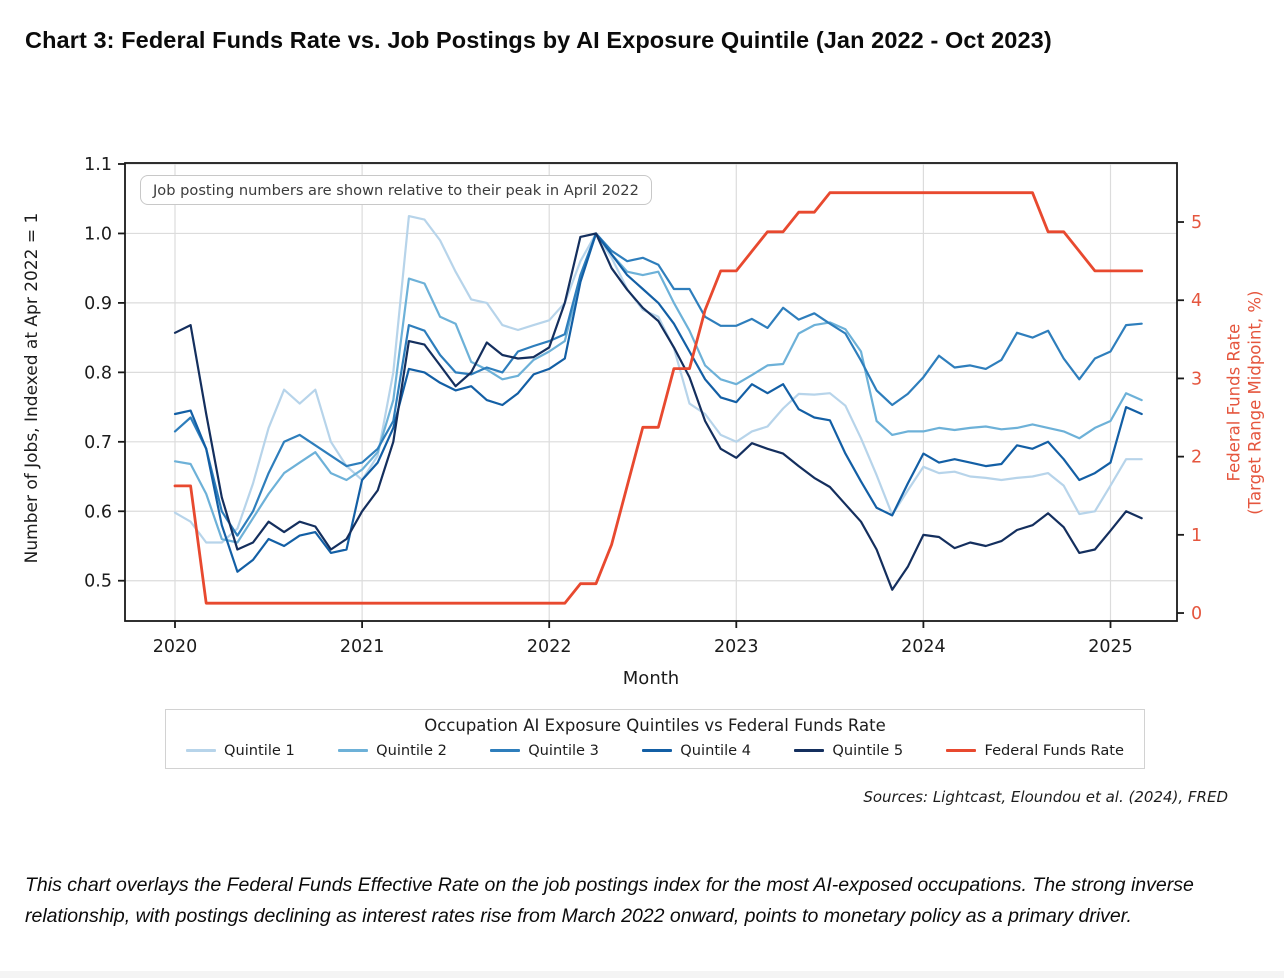  What do you see at coordinates (1196, 458) in the screenshot?
I see `tick-label: 2` at bounding box center [1196, 458].